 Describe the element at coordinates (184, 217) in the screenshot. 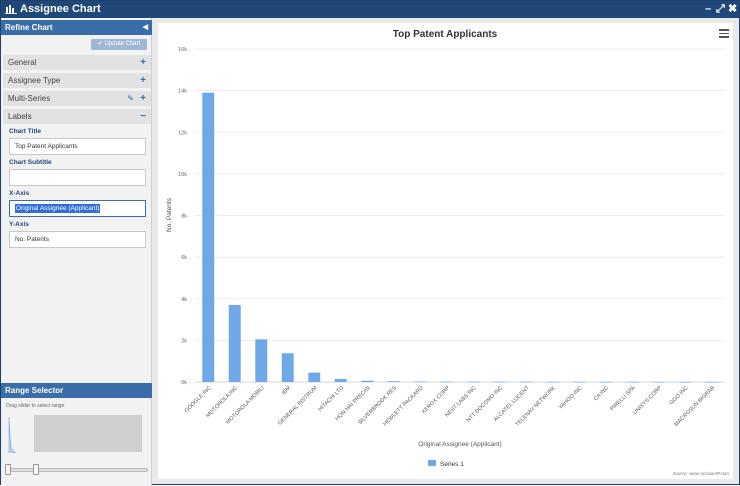

I see `y-tick-label: 8k` at that location.